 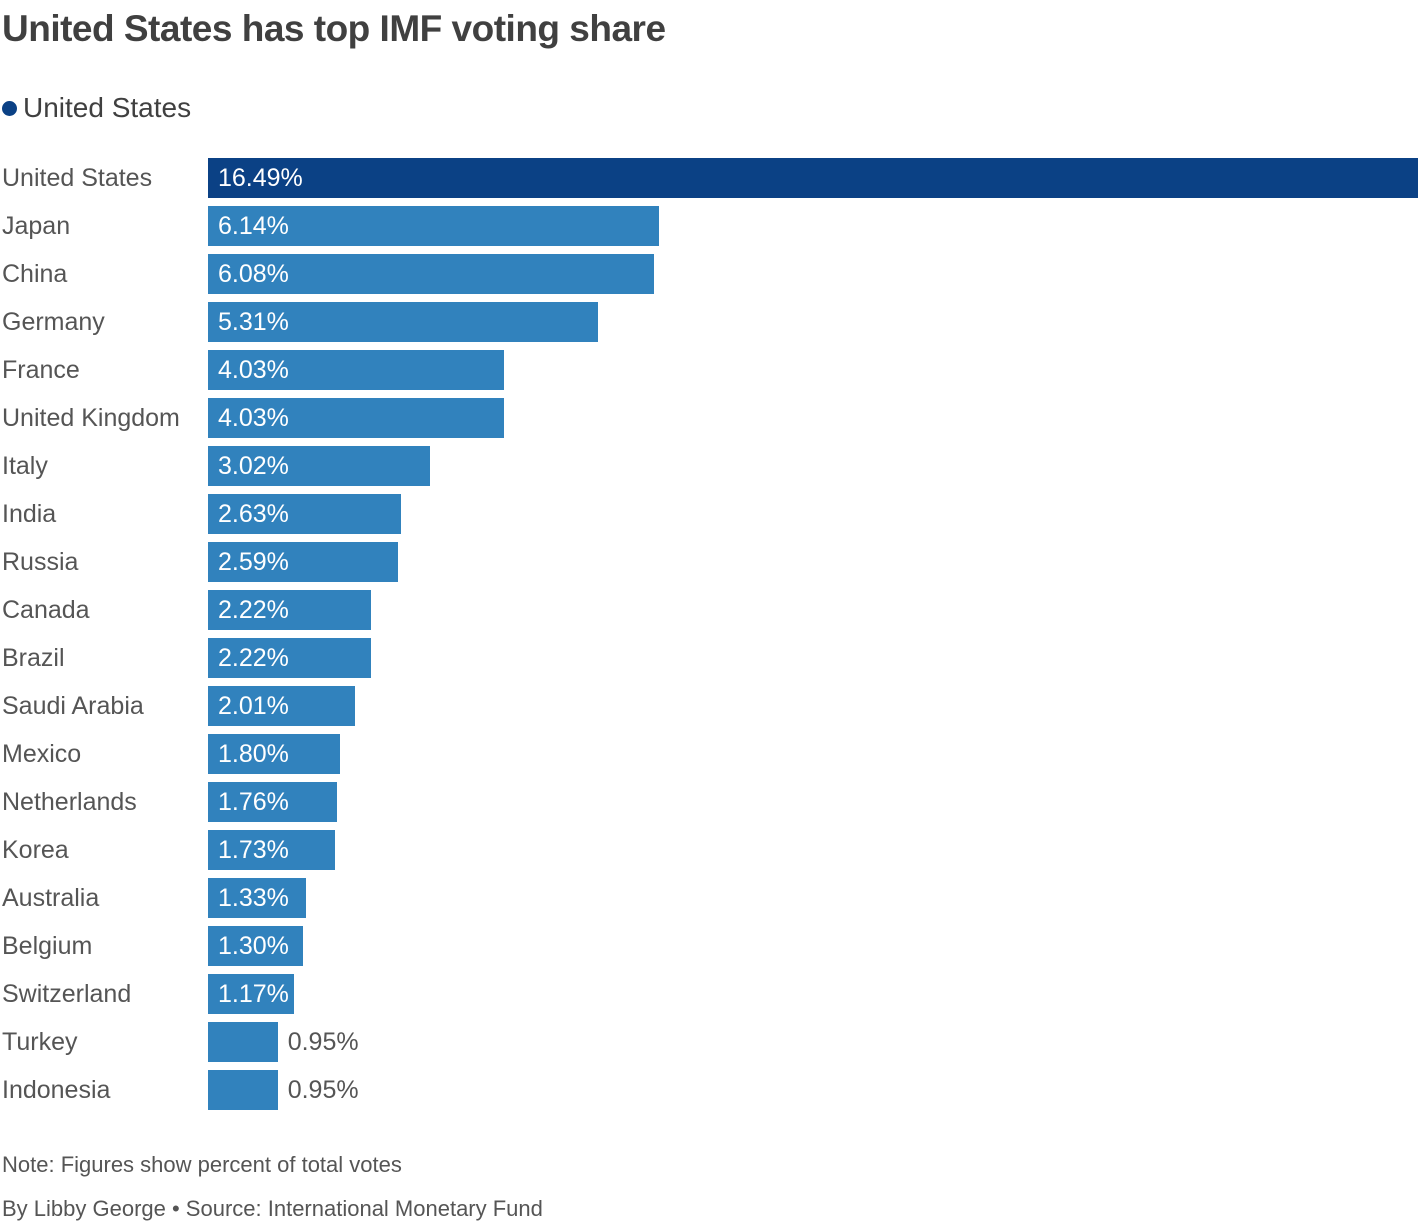 What do you see at coordinates (29, 514) in the screenshot?
I see `category-label: India` at bounding box center [29, 514].